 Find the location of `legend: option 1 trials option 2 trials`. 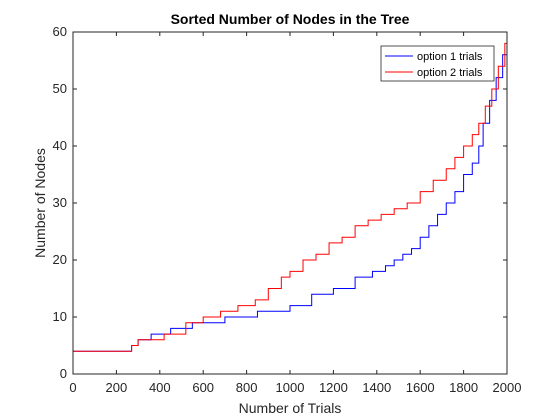

legend: option 1 trials option 2 trials is located at coordinates (437, 63).